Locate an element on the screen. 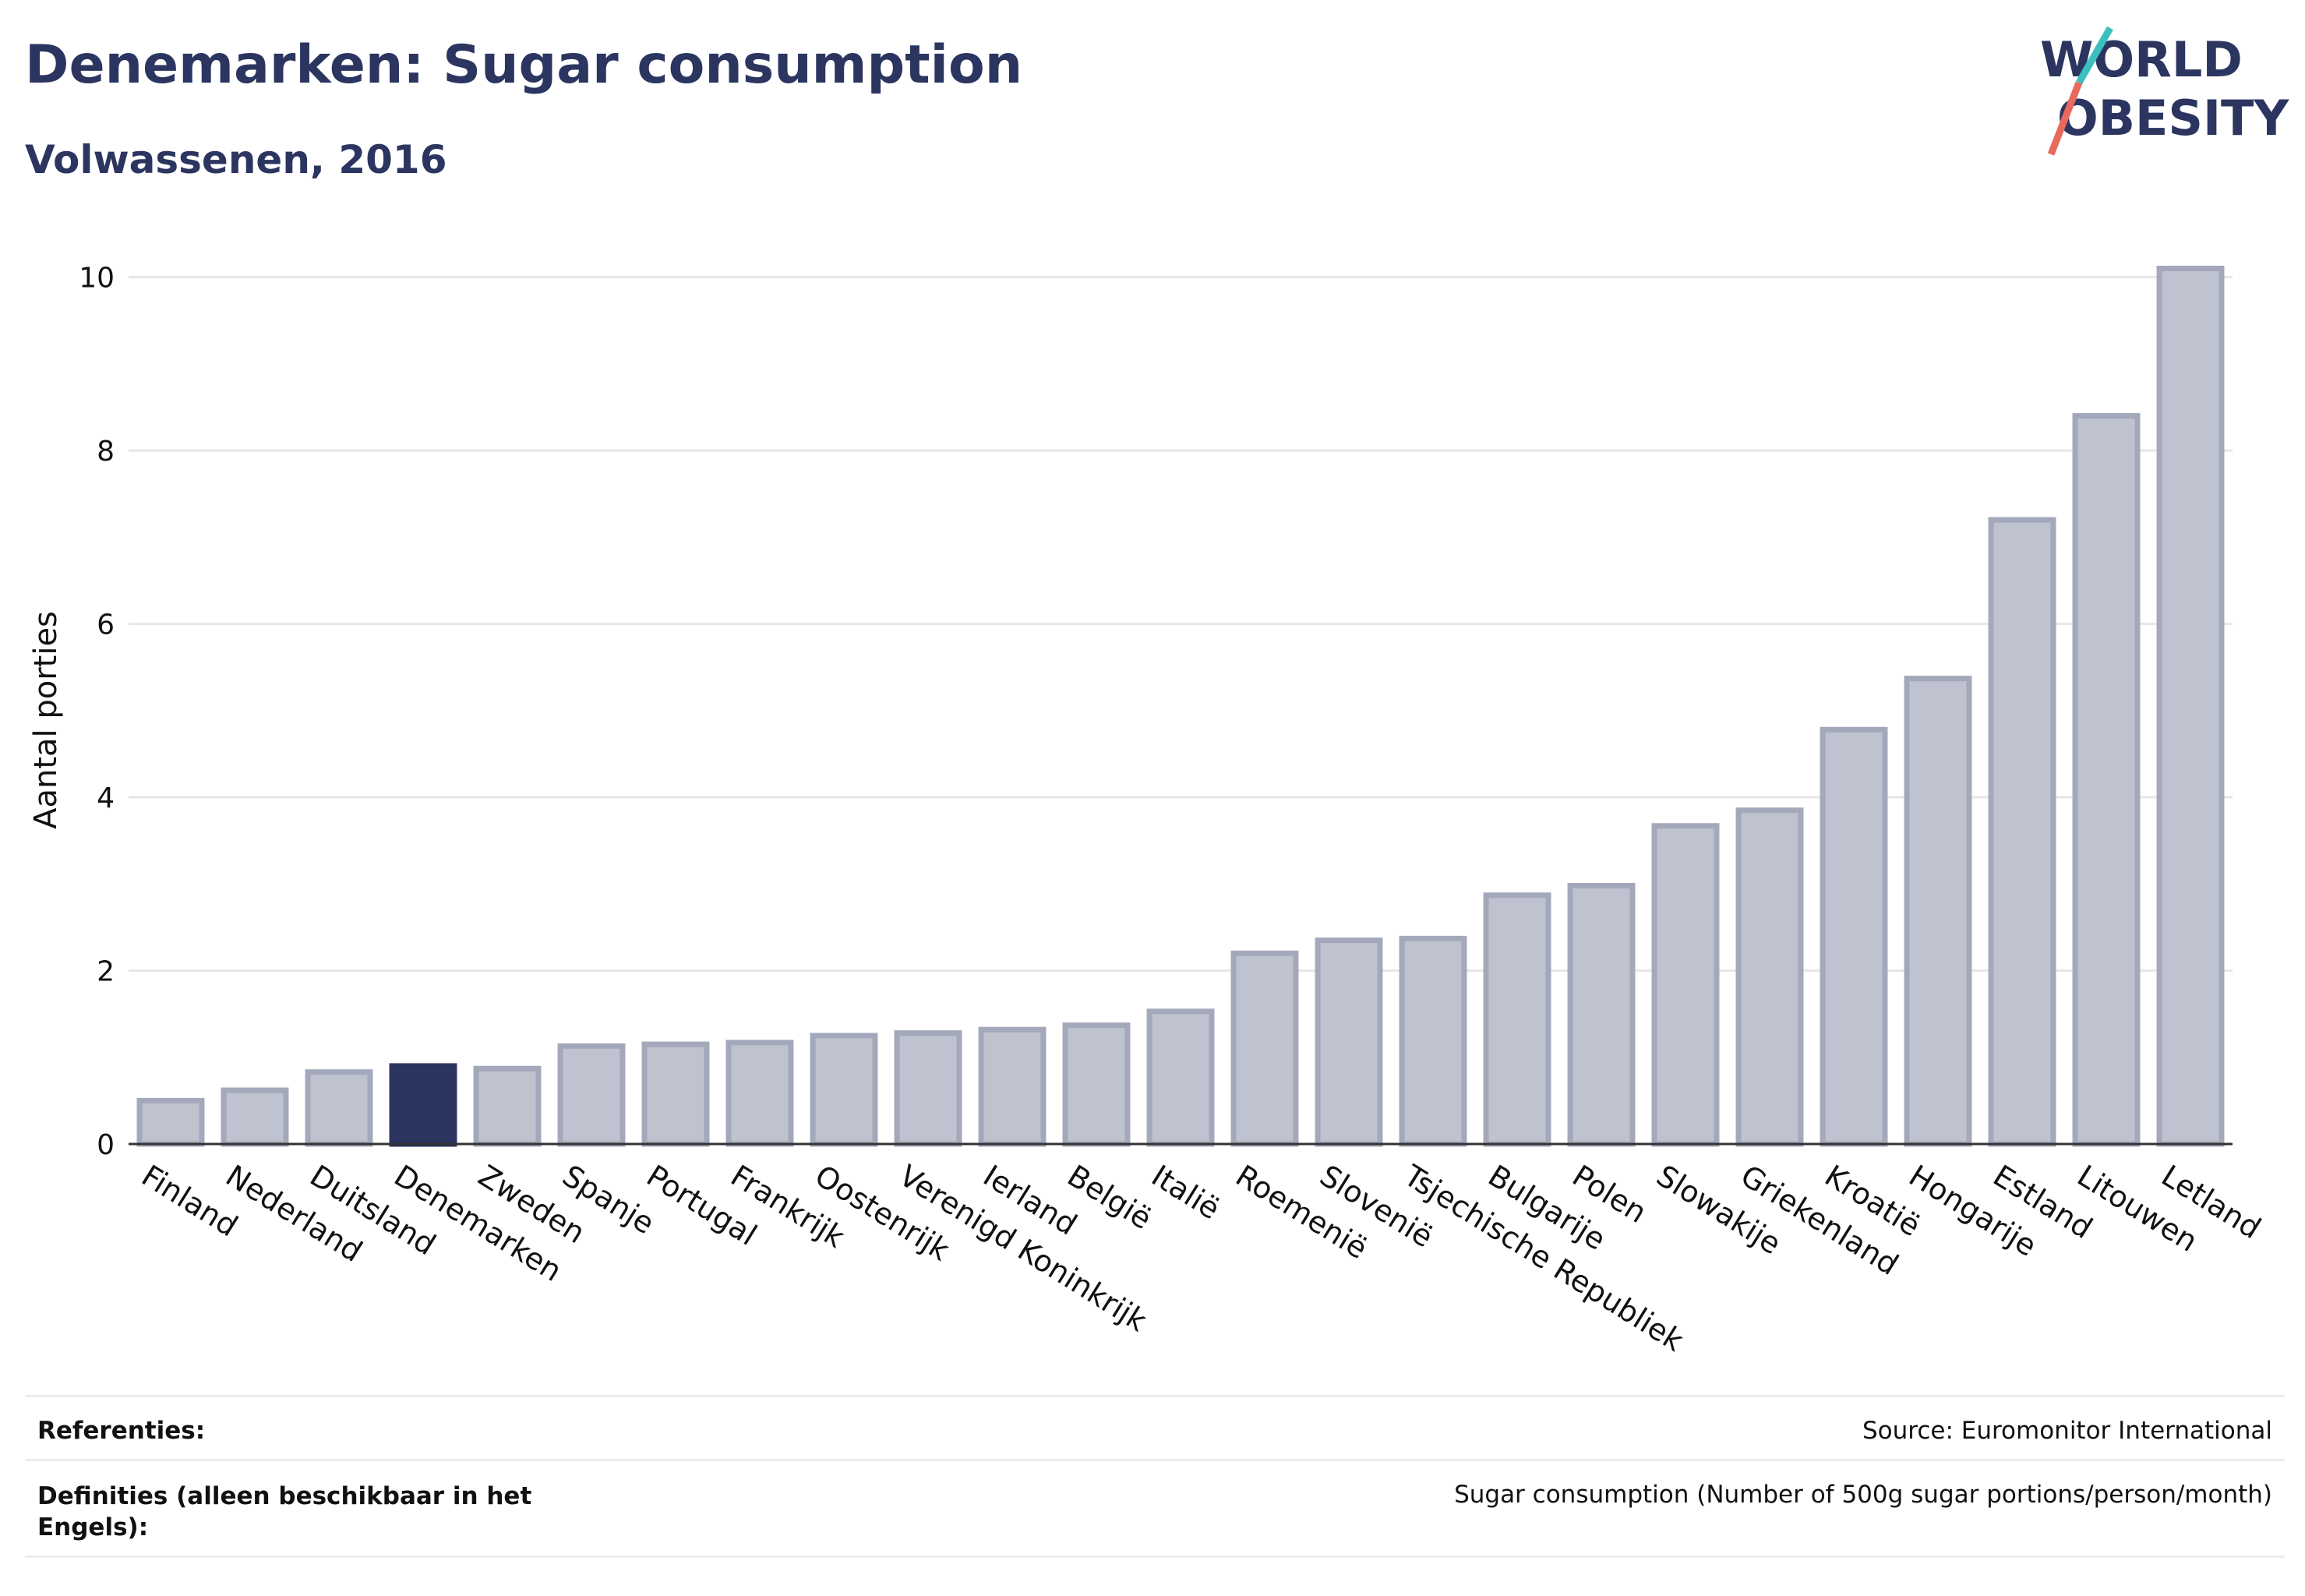 The image size is (2305, 1596). y-tick-label: 4 is located at coordinates (106, 798).